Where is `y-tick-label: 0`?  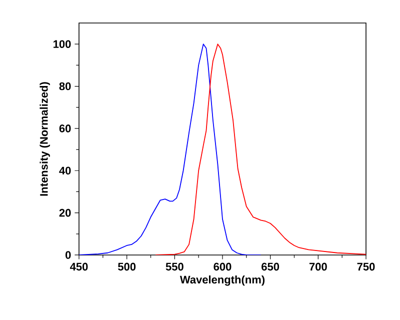 y-tick-label: 0 is located at coordinates (68, 255).